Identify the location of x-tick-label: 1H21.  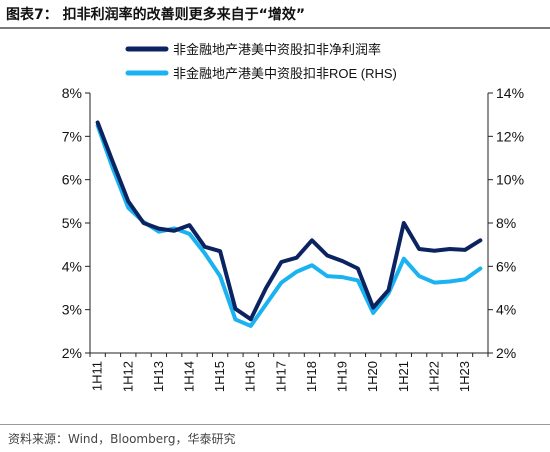
(403, 376).